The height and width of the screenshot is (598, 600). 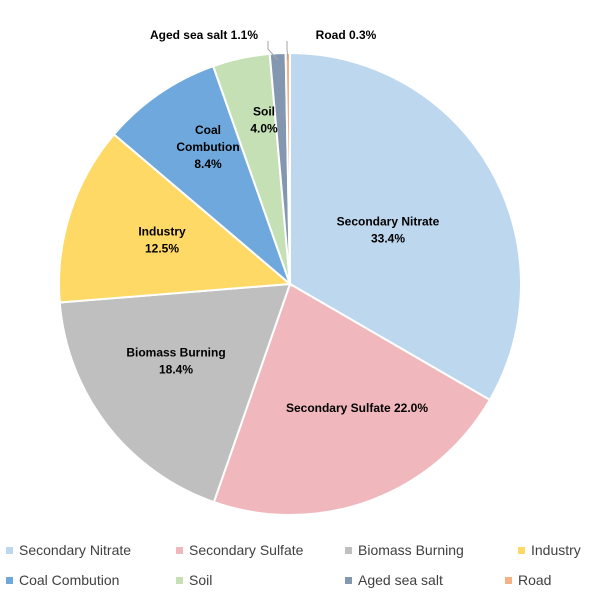 What do you see at coordinates (388, 230) in the screenshot?
I see `data-label-secondary-nitrate: Secondary Nitrate 33.4%` at bounding box center [388, 230].